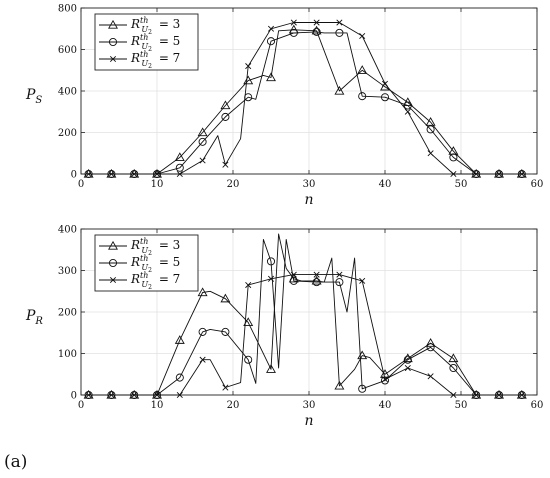 The image size is (550, 478). I want to click on y-tick-label: 400, so click(67, 230).